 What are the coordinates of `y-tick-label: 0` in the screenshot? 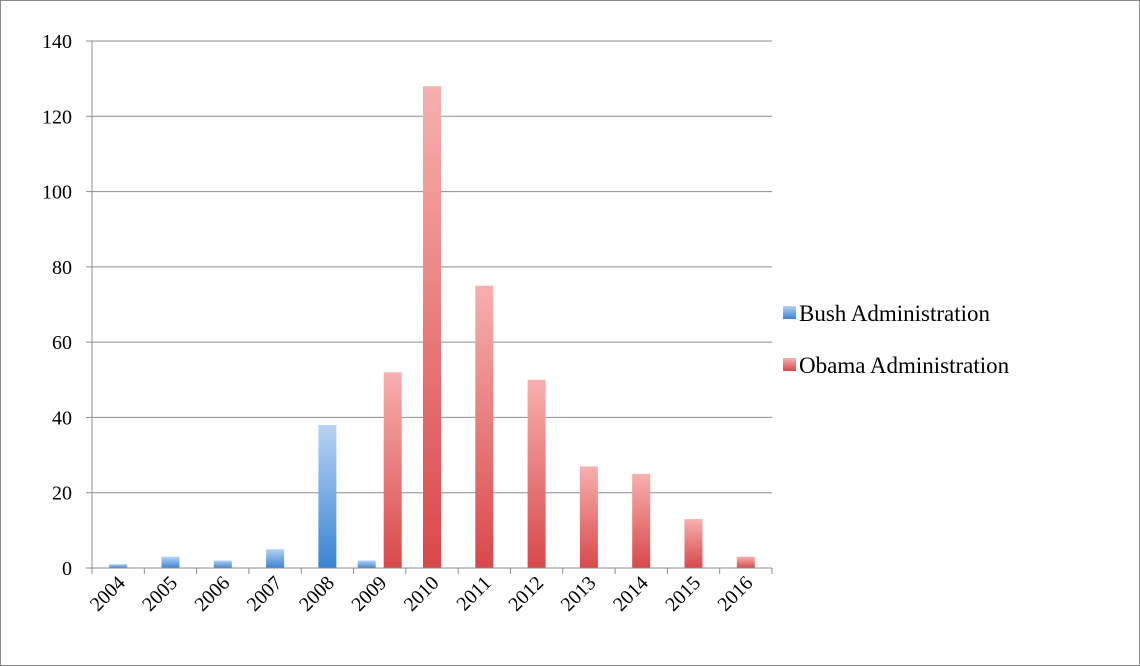 It's located at (67, 569).